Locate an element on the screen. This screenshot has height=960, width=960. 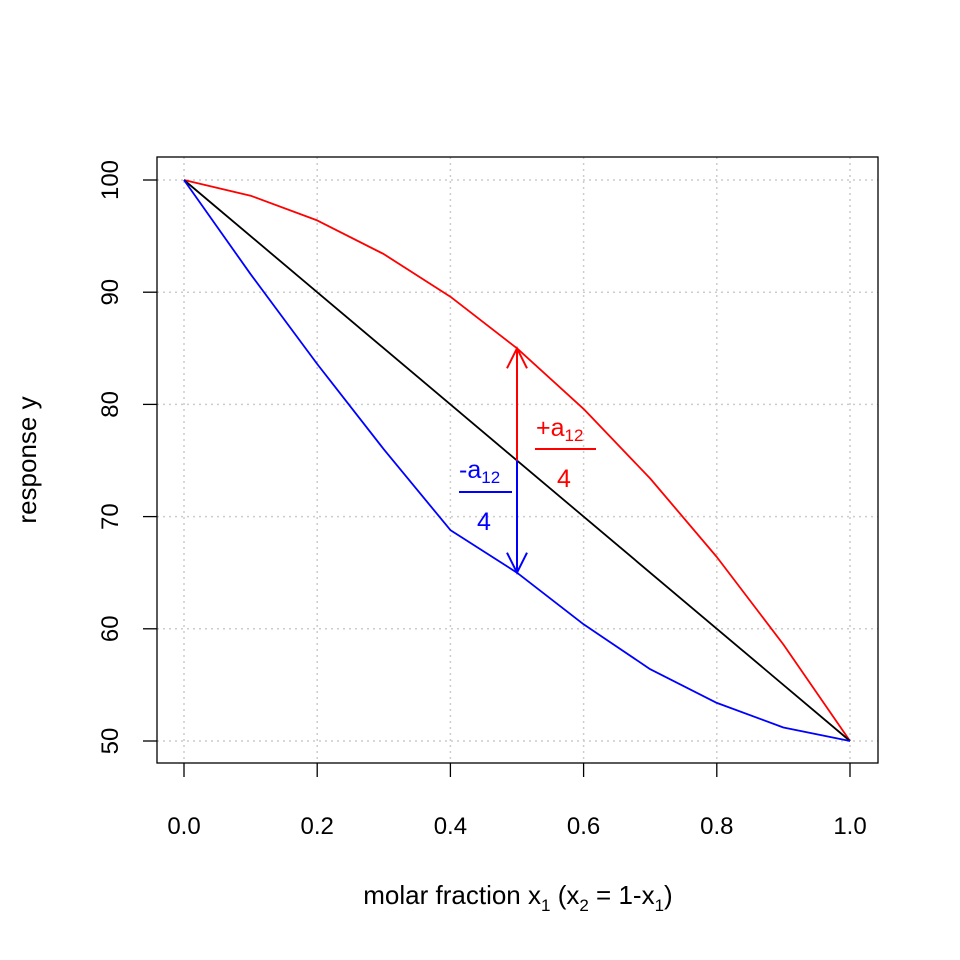
annotation-plus-denominator: 4 is located at coordinates (564, 479).